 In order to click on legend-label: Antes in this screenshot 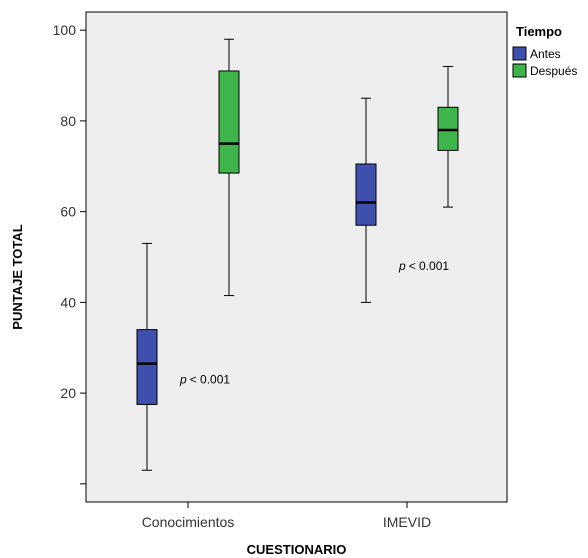, I will do `click(545, 54)`.